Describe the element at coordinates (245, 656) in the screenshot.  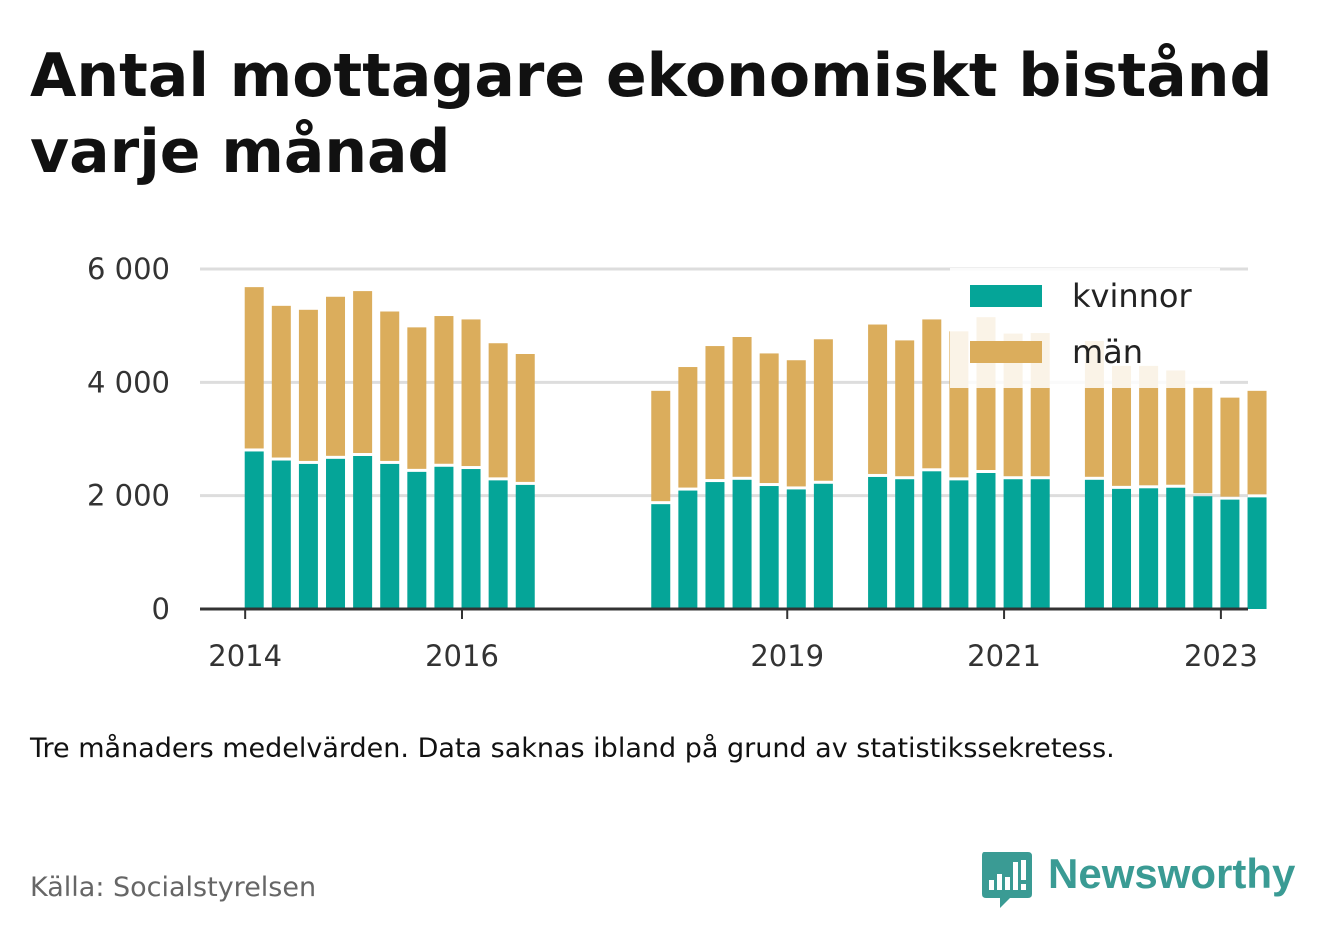
I see `x-tick-label: 2014` at that location.